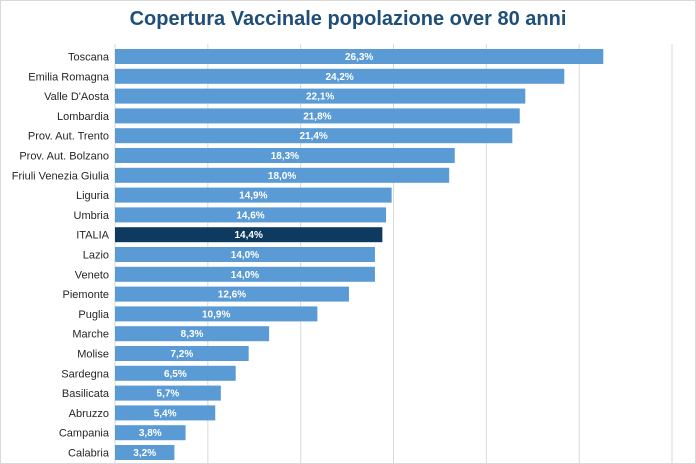  Describe the element at coordinates (93, 315) in the screenshot. I see `category-label: Puglia` at that location.